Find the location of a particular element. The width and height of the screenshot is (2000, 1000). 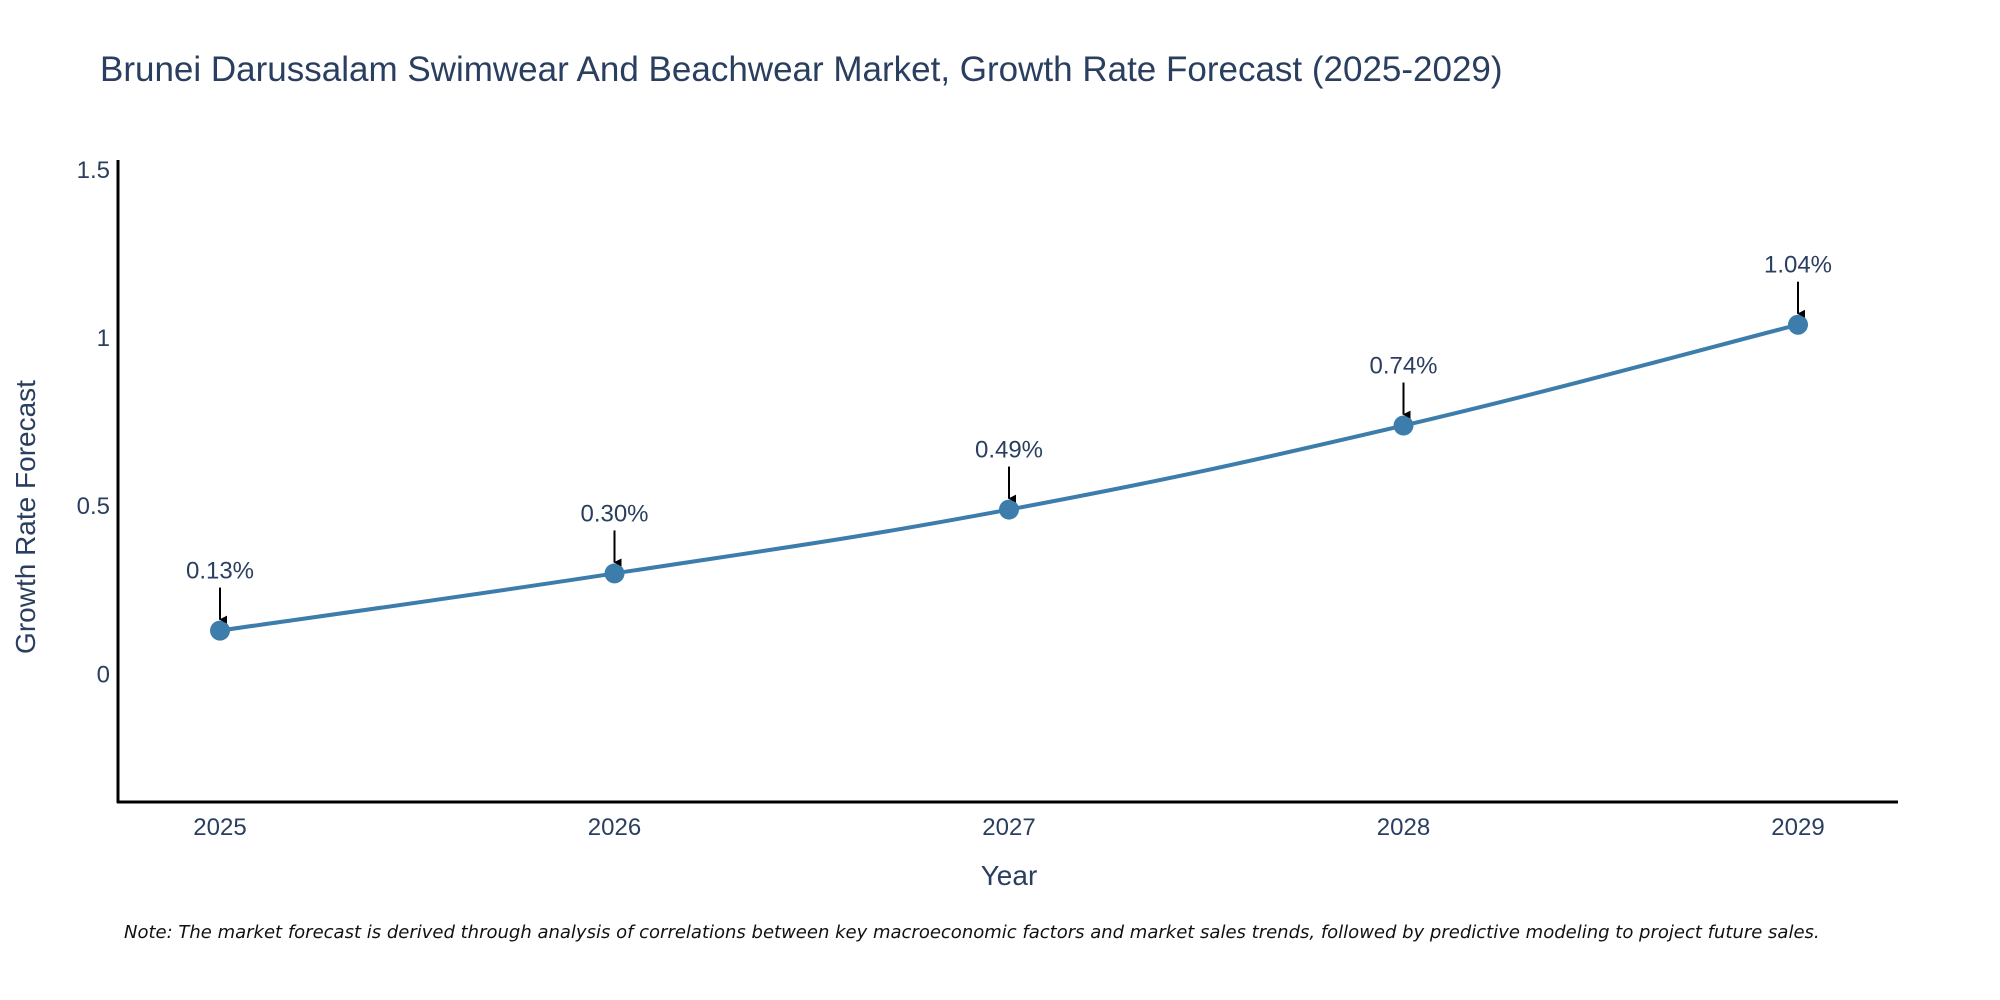

x-tick-label: 2025 is located at coordinates (219, 827).